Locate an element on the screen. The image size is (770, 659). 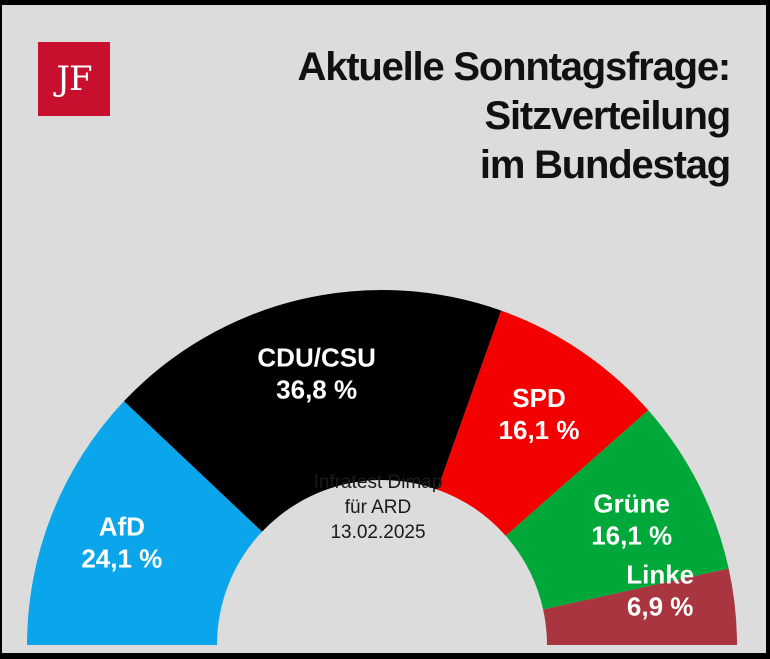
label-linke-value: 6,9 % is located at coordinates (660, 606).